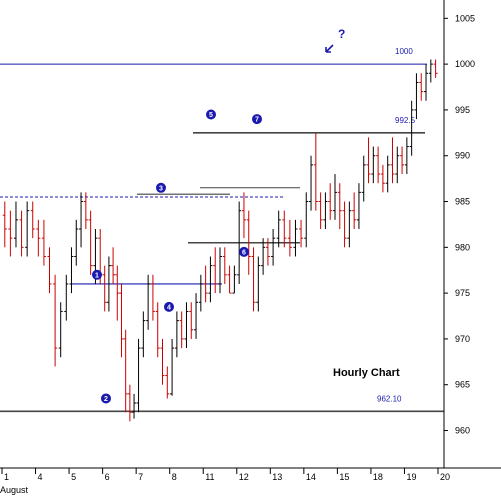 The height and width of the screenshot is (497, 501). What do you see at coordinates (411, 477) in the screenshot?
I see `x-tick-label: 19` at bounding box center [411, 477].